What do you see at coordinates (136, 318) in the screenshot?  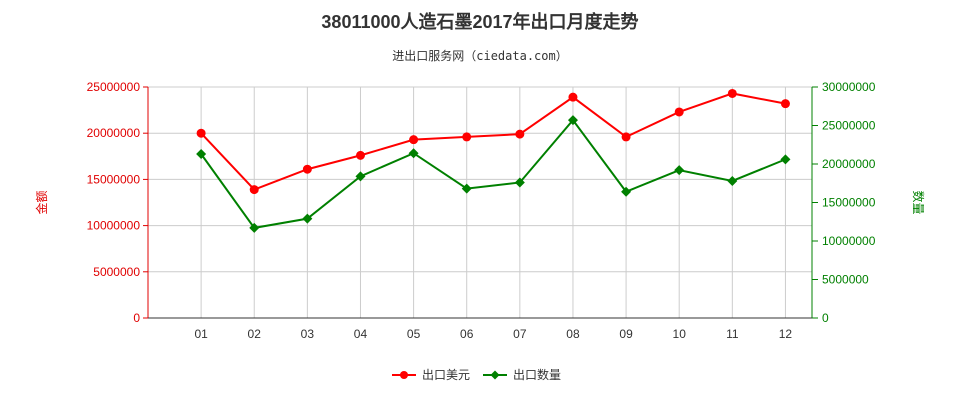 I see `y-left-tick-label: 0` at bounding box center [136, 318].